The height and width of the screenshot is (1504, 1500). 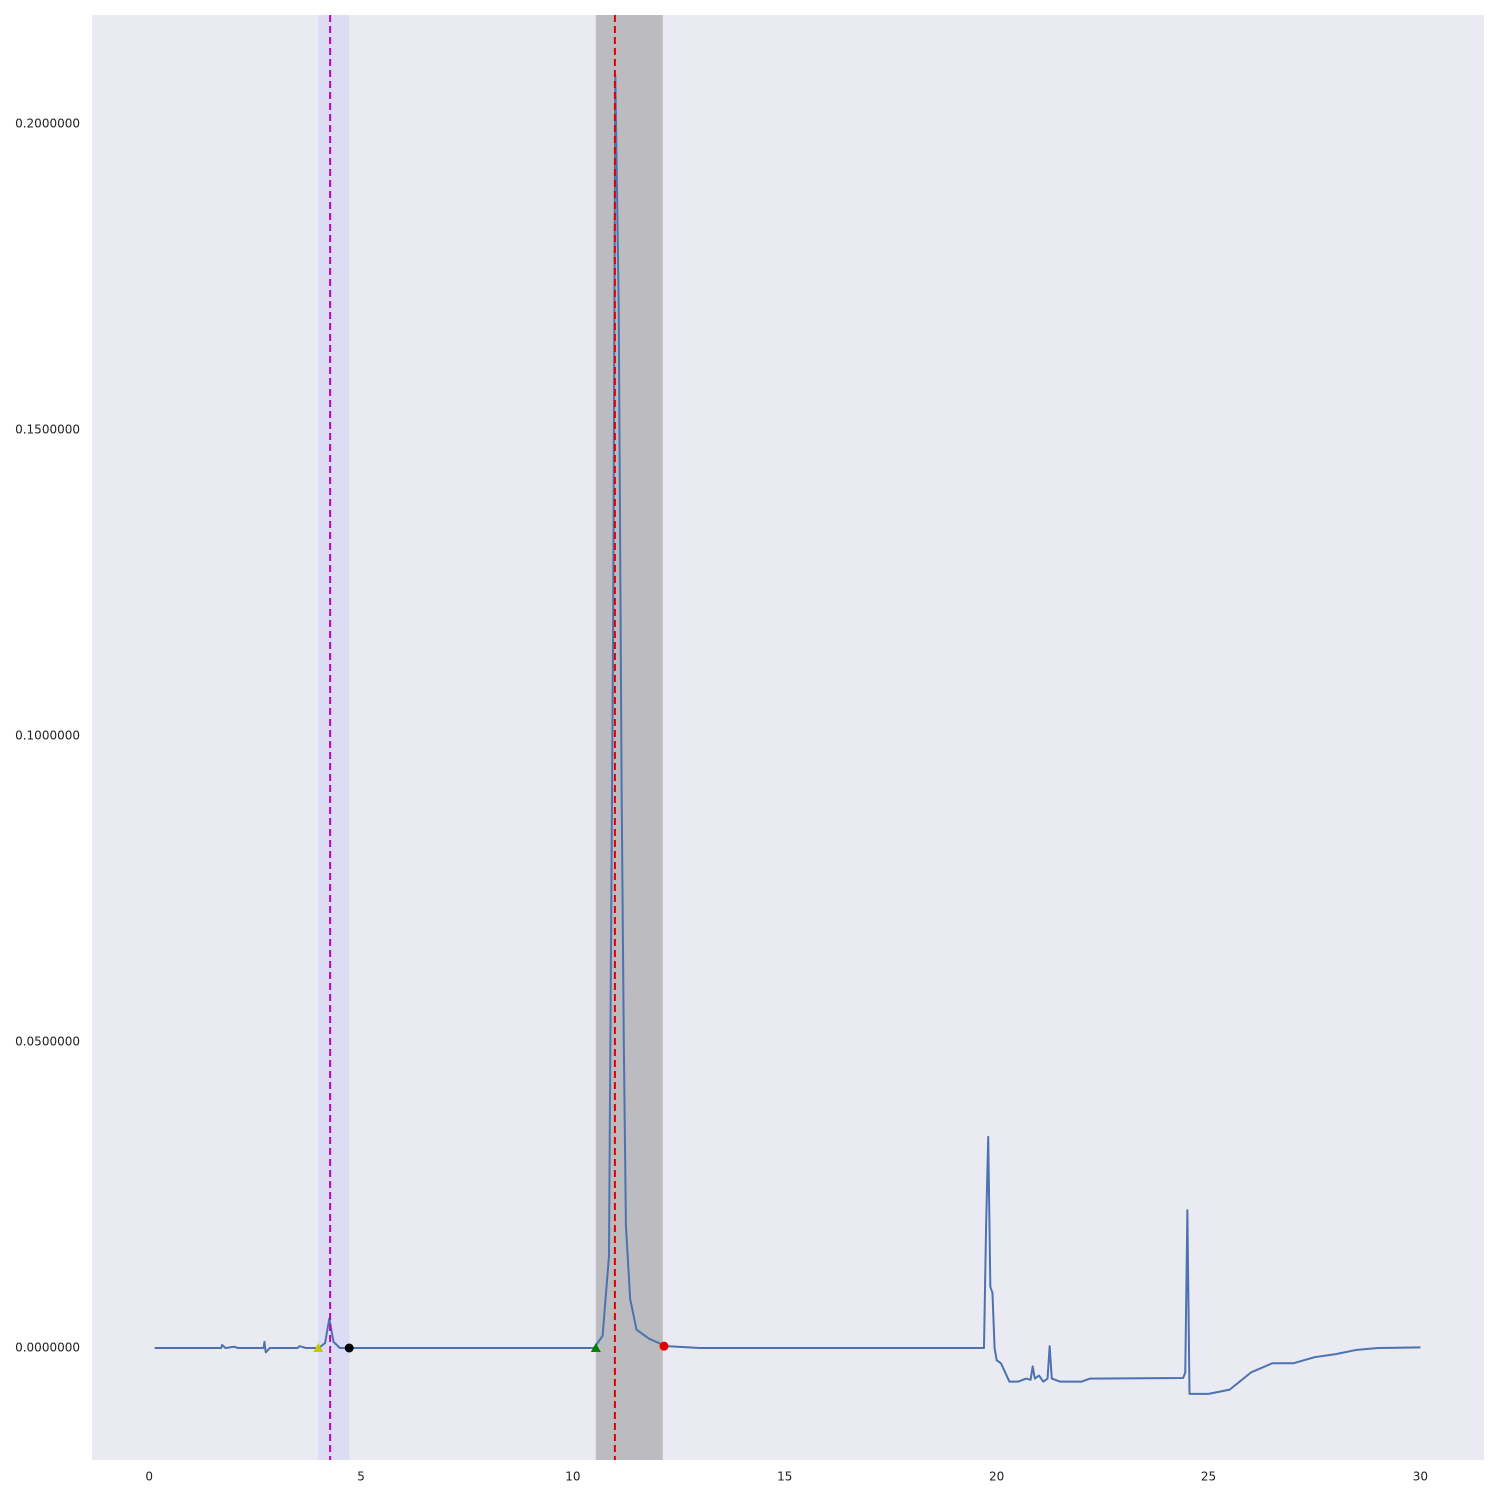 I want to click on y-tick-label: 0.1000000, so click(x=47, y=735).